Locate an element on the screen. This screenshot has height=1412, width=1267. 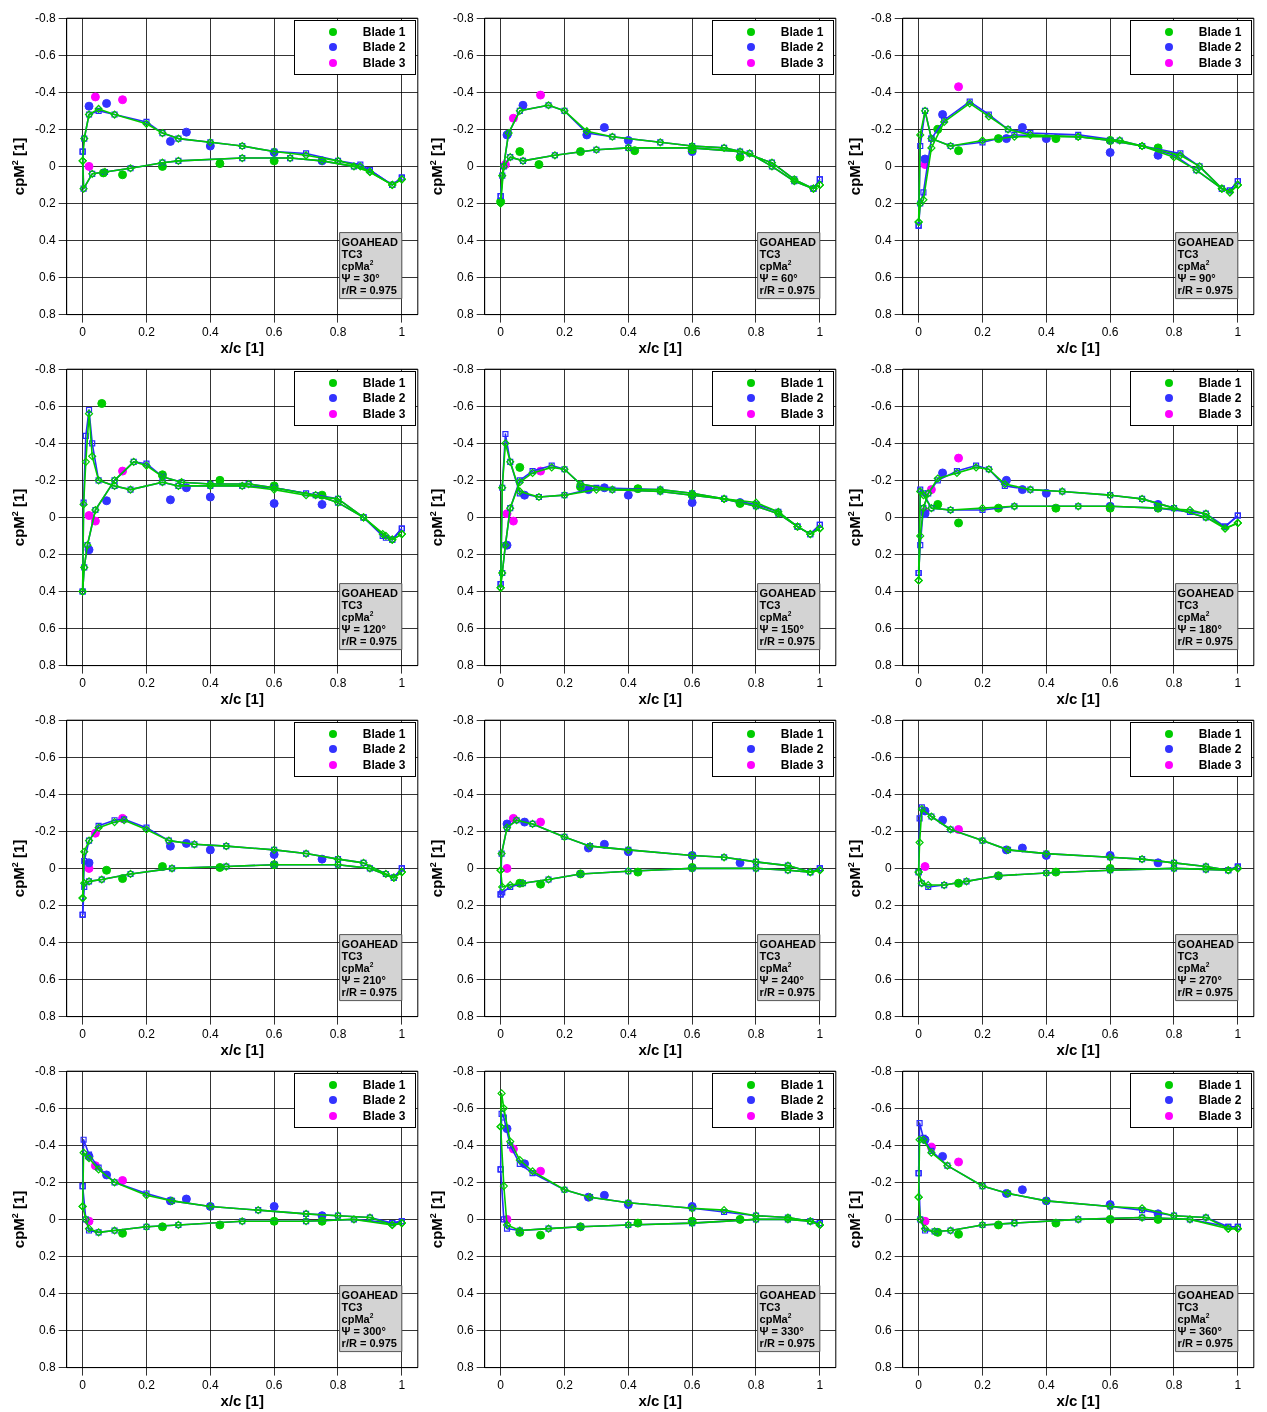
annotation: Ψ = 180° is located at coordinates (1199, 628).